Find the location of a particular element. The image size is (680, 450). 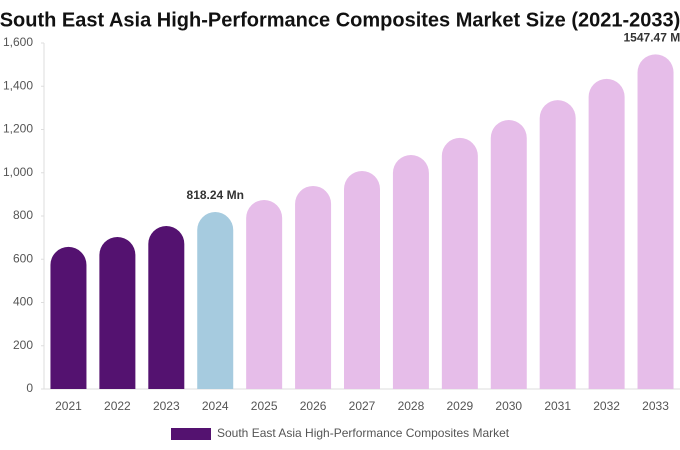

x-tick-label: 2022 is located at coordinates (117, 406).